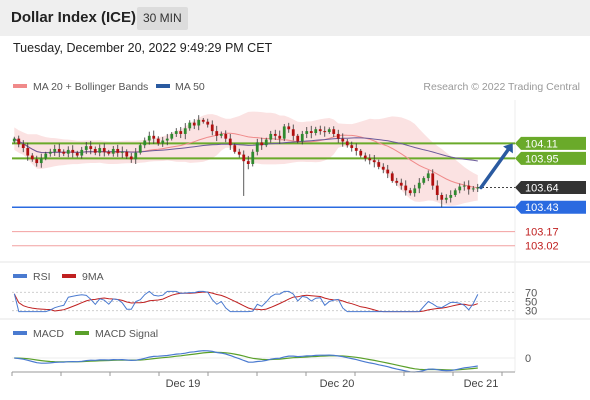 This screenshot has height=400, width=590. What do you see at coordinates (542, 247) in the screenshot?
I see `level-label-103.02: 103.02` at bounding box center [542, 247].